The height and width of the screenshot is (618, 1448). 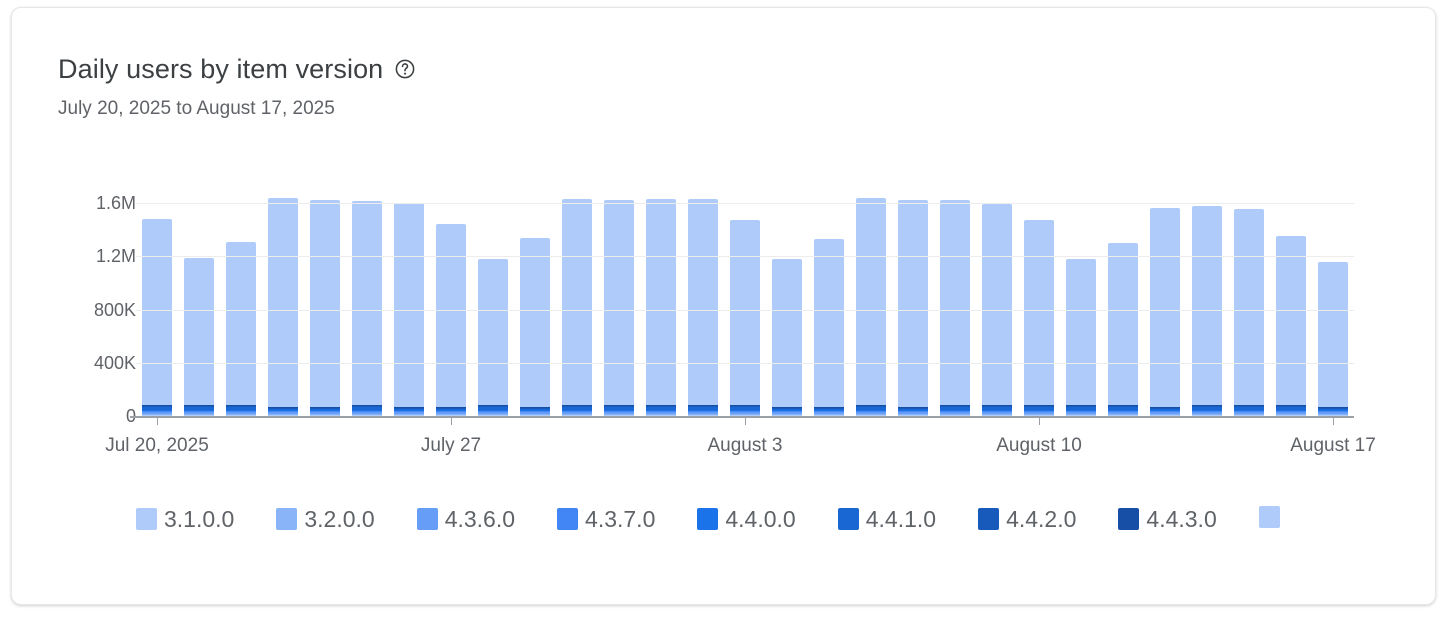 I want to click on legend-item: 3.2.0.0, so click(x=325, y=519).